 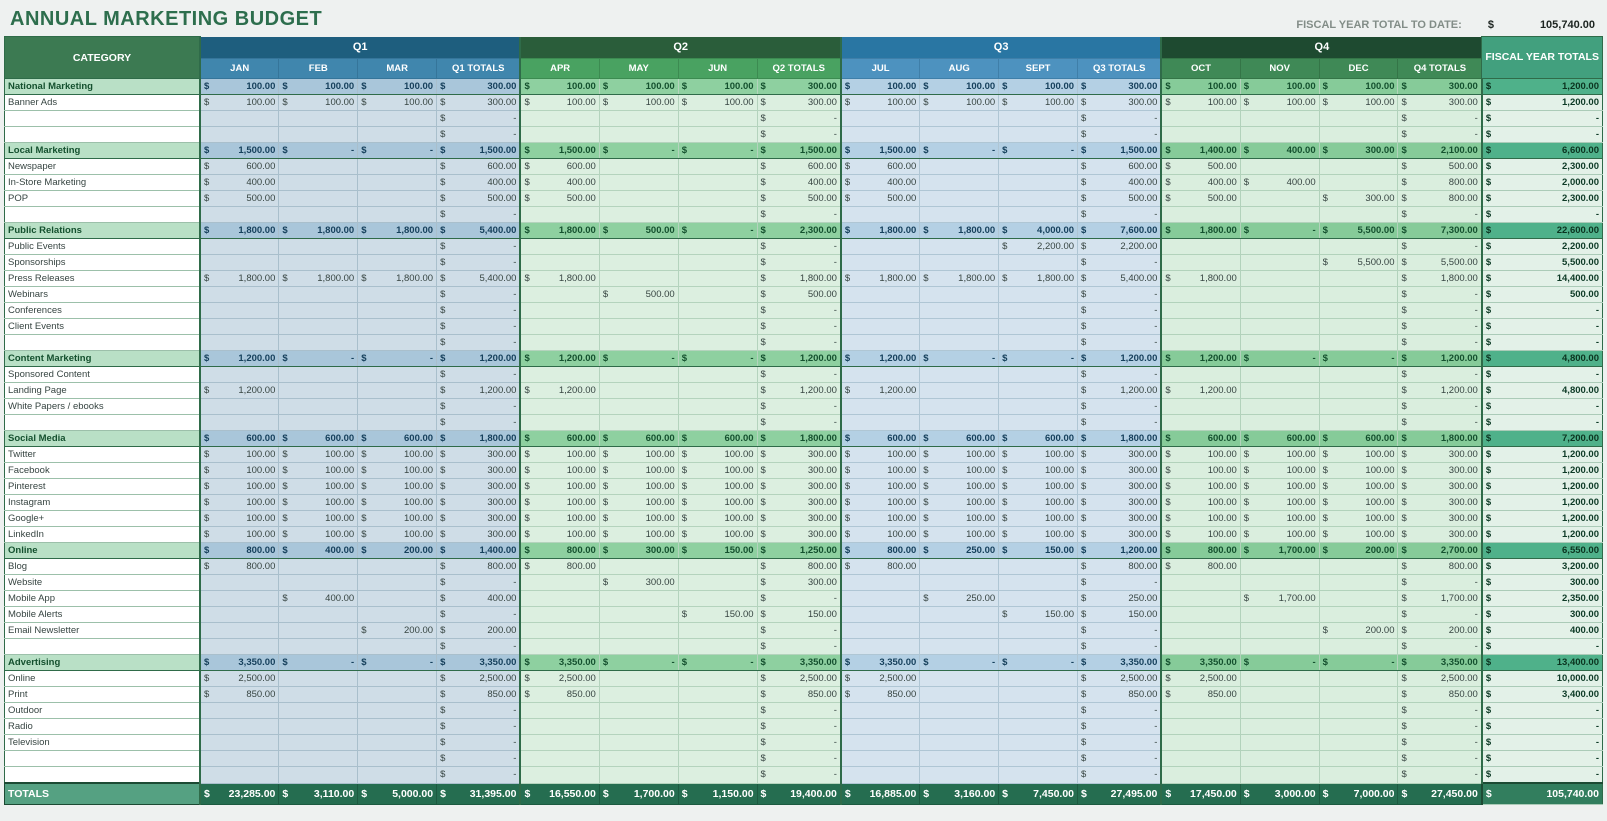 I want to click on month-cell: $850.00, so click(x=1200, y=694).